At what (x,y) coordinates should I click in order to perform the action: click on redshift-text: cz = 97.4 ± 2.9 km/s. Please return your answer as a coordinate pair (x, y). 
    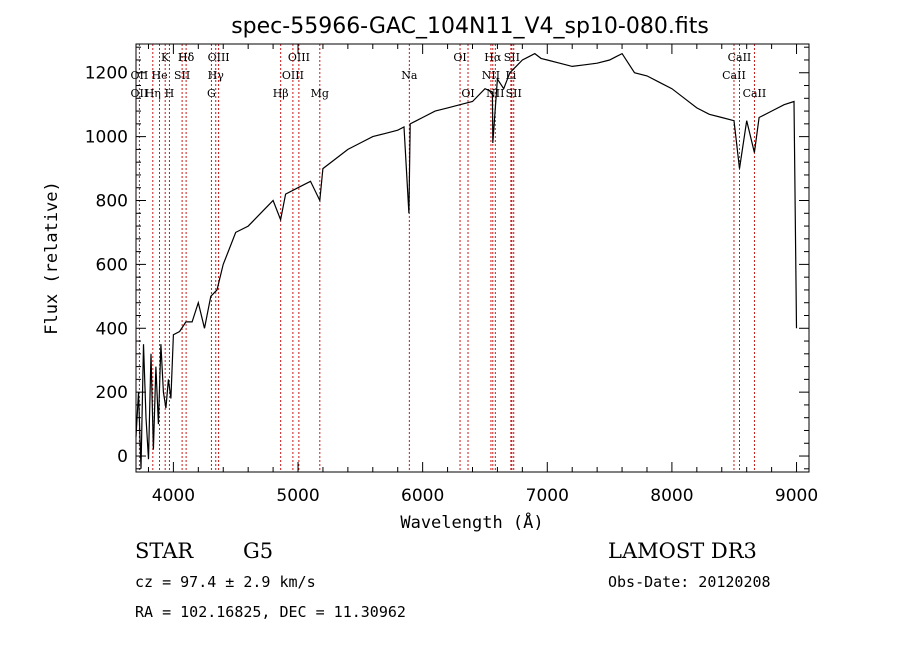
    Looking at the image, I should click on (225, 582).